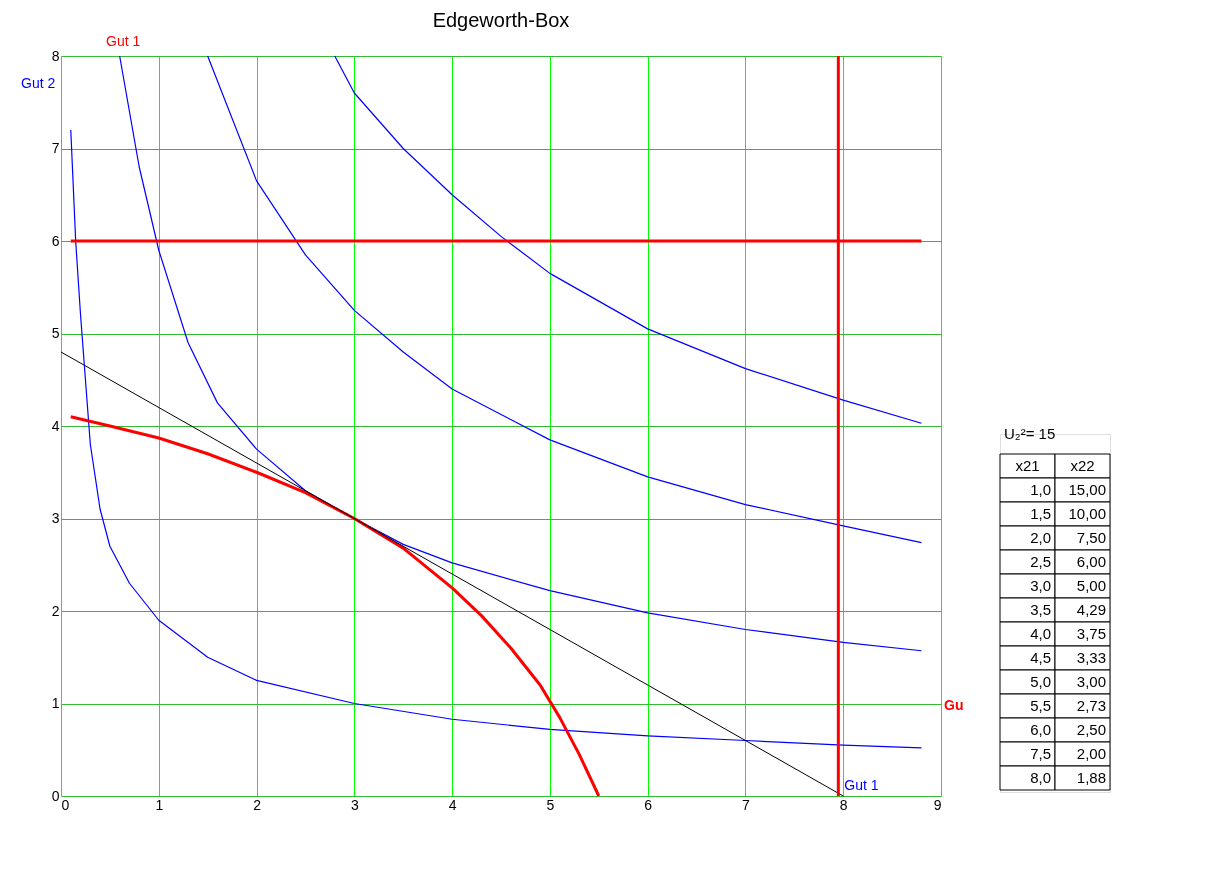 This screenshot has height=888, width=1217. I want to click on text: 10,00, so click(1087, 513).